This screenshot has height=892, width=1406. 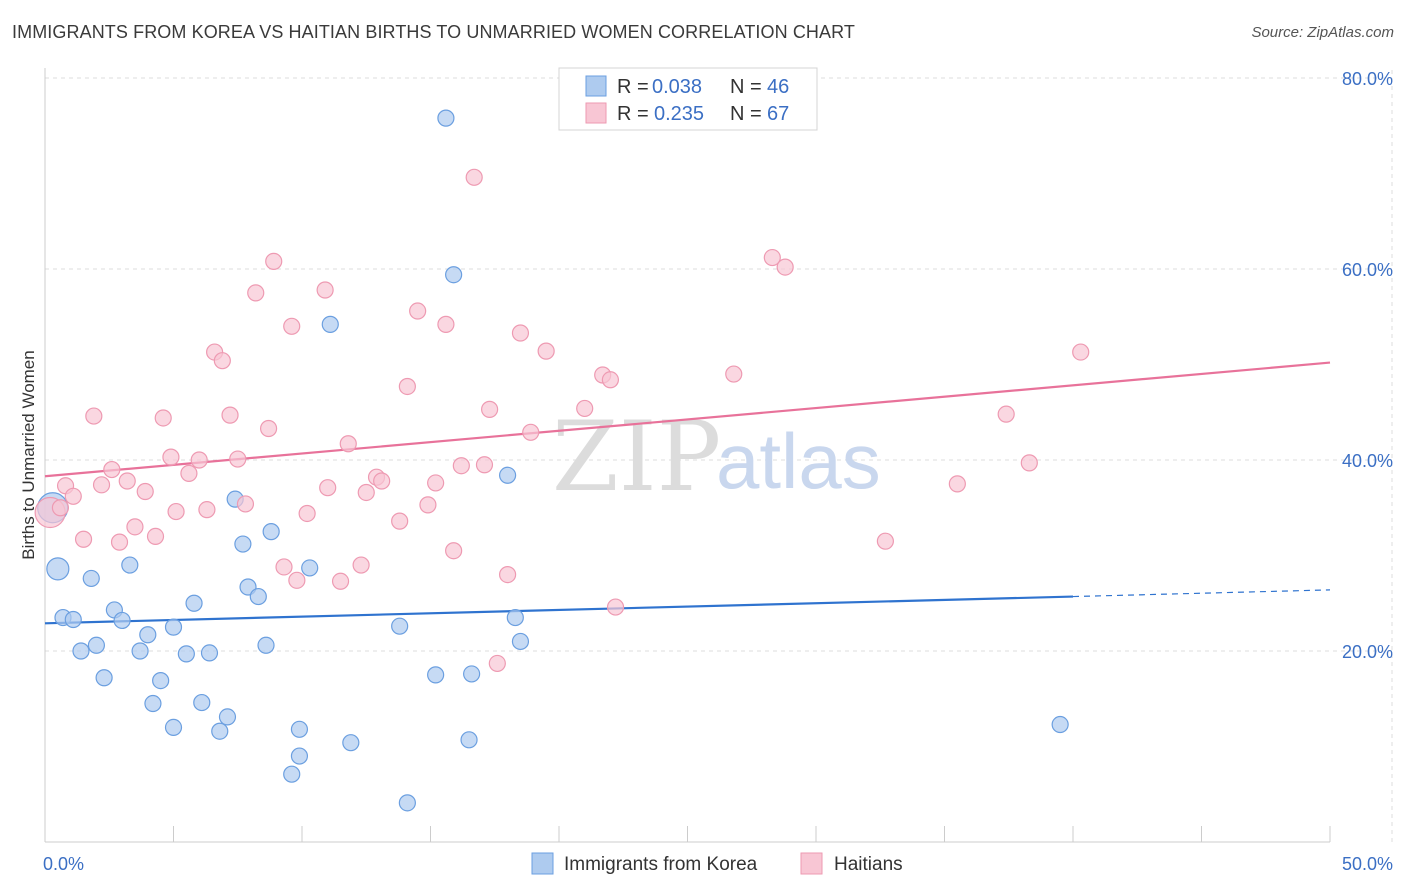 What do you see at coordinates (1367, 652) in the screenshot?
I see `y-tick-label: 20.0%` at bounding box center [1367, 652].